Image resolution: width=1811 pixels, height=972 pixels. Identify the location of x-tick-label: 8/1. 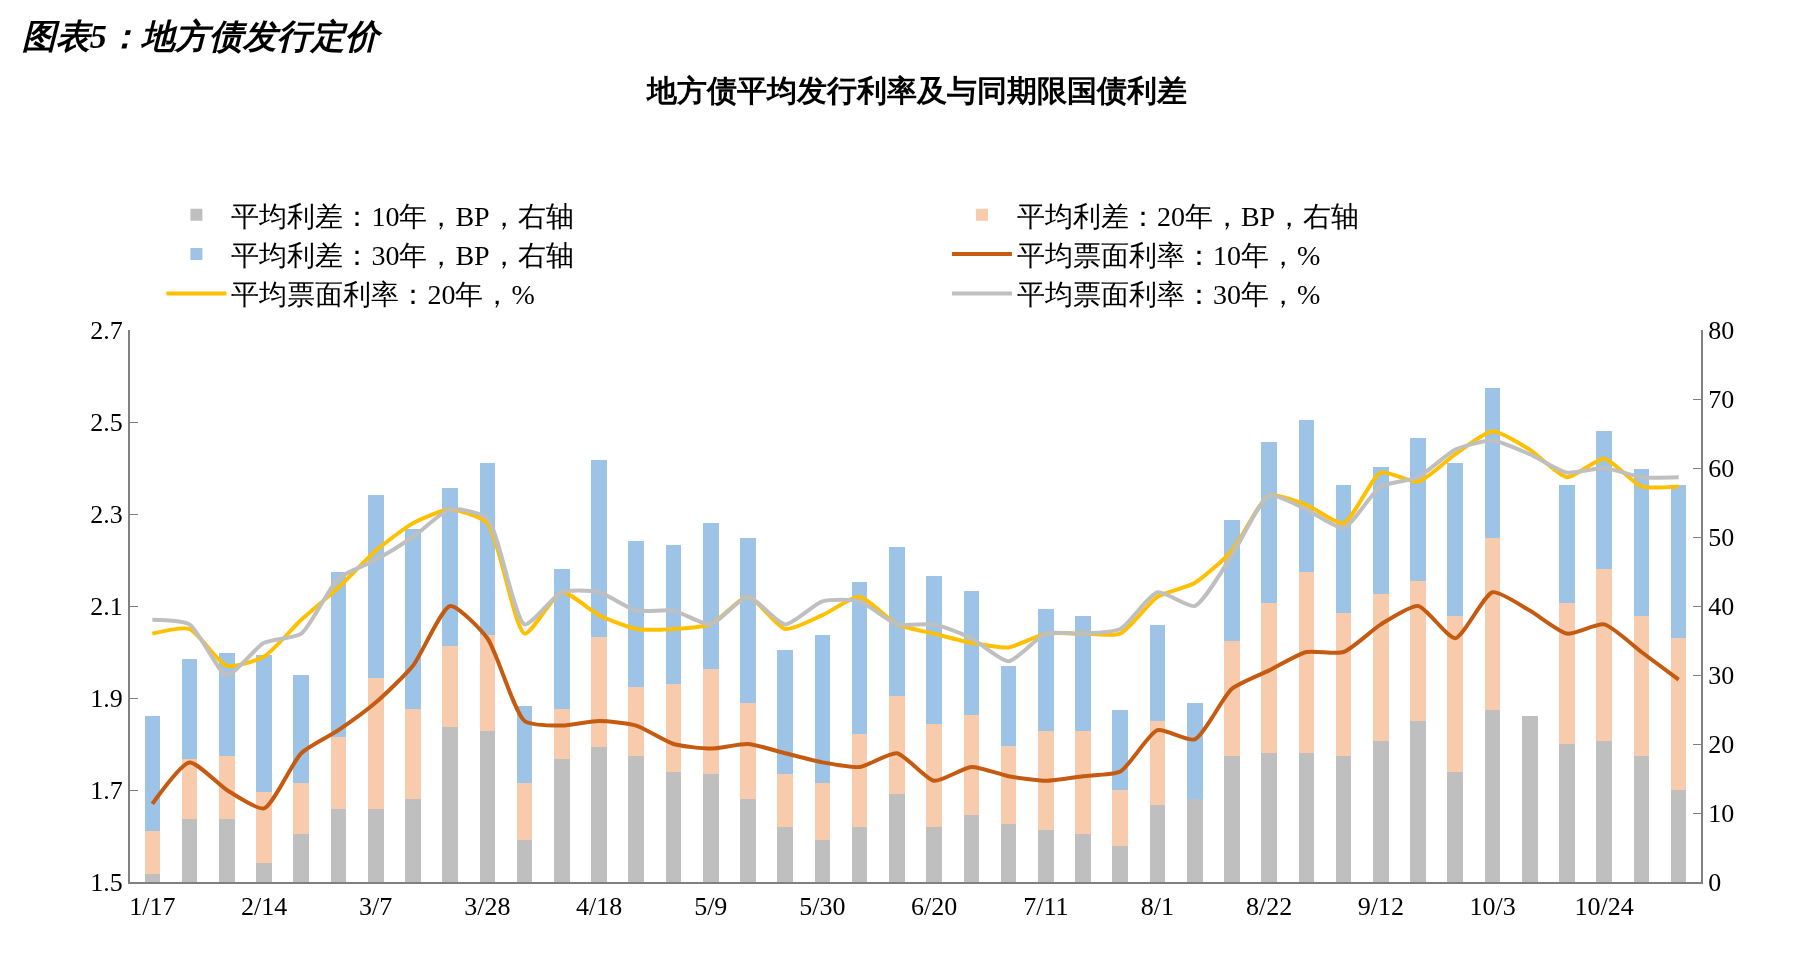
(1157, 907).